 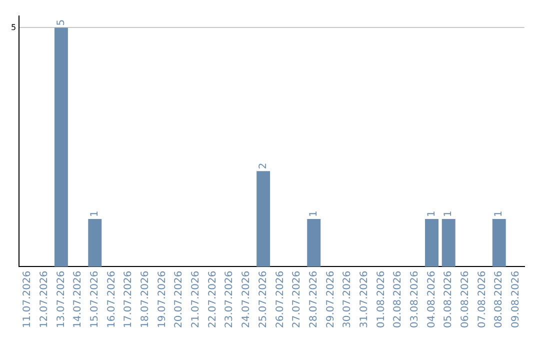 What do you see at coordinates (61, 299) in the screenshot?
I see `x-tick-label: 13.07.2026` at bounding box center [61, 299].